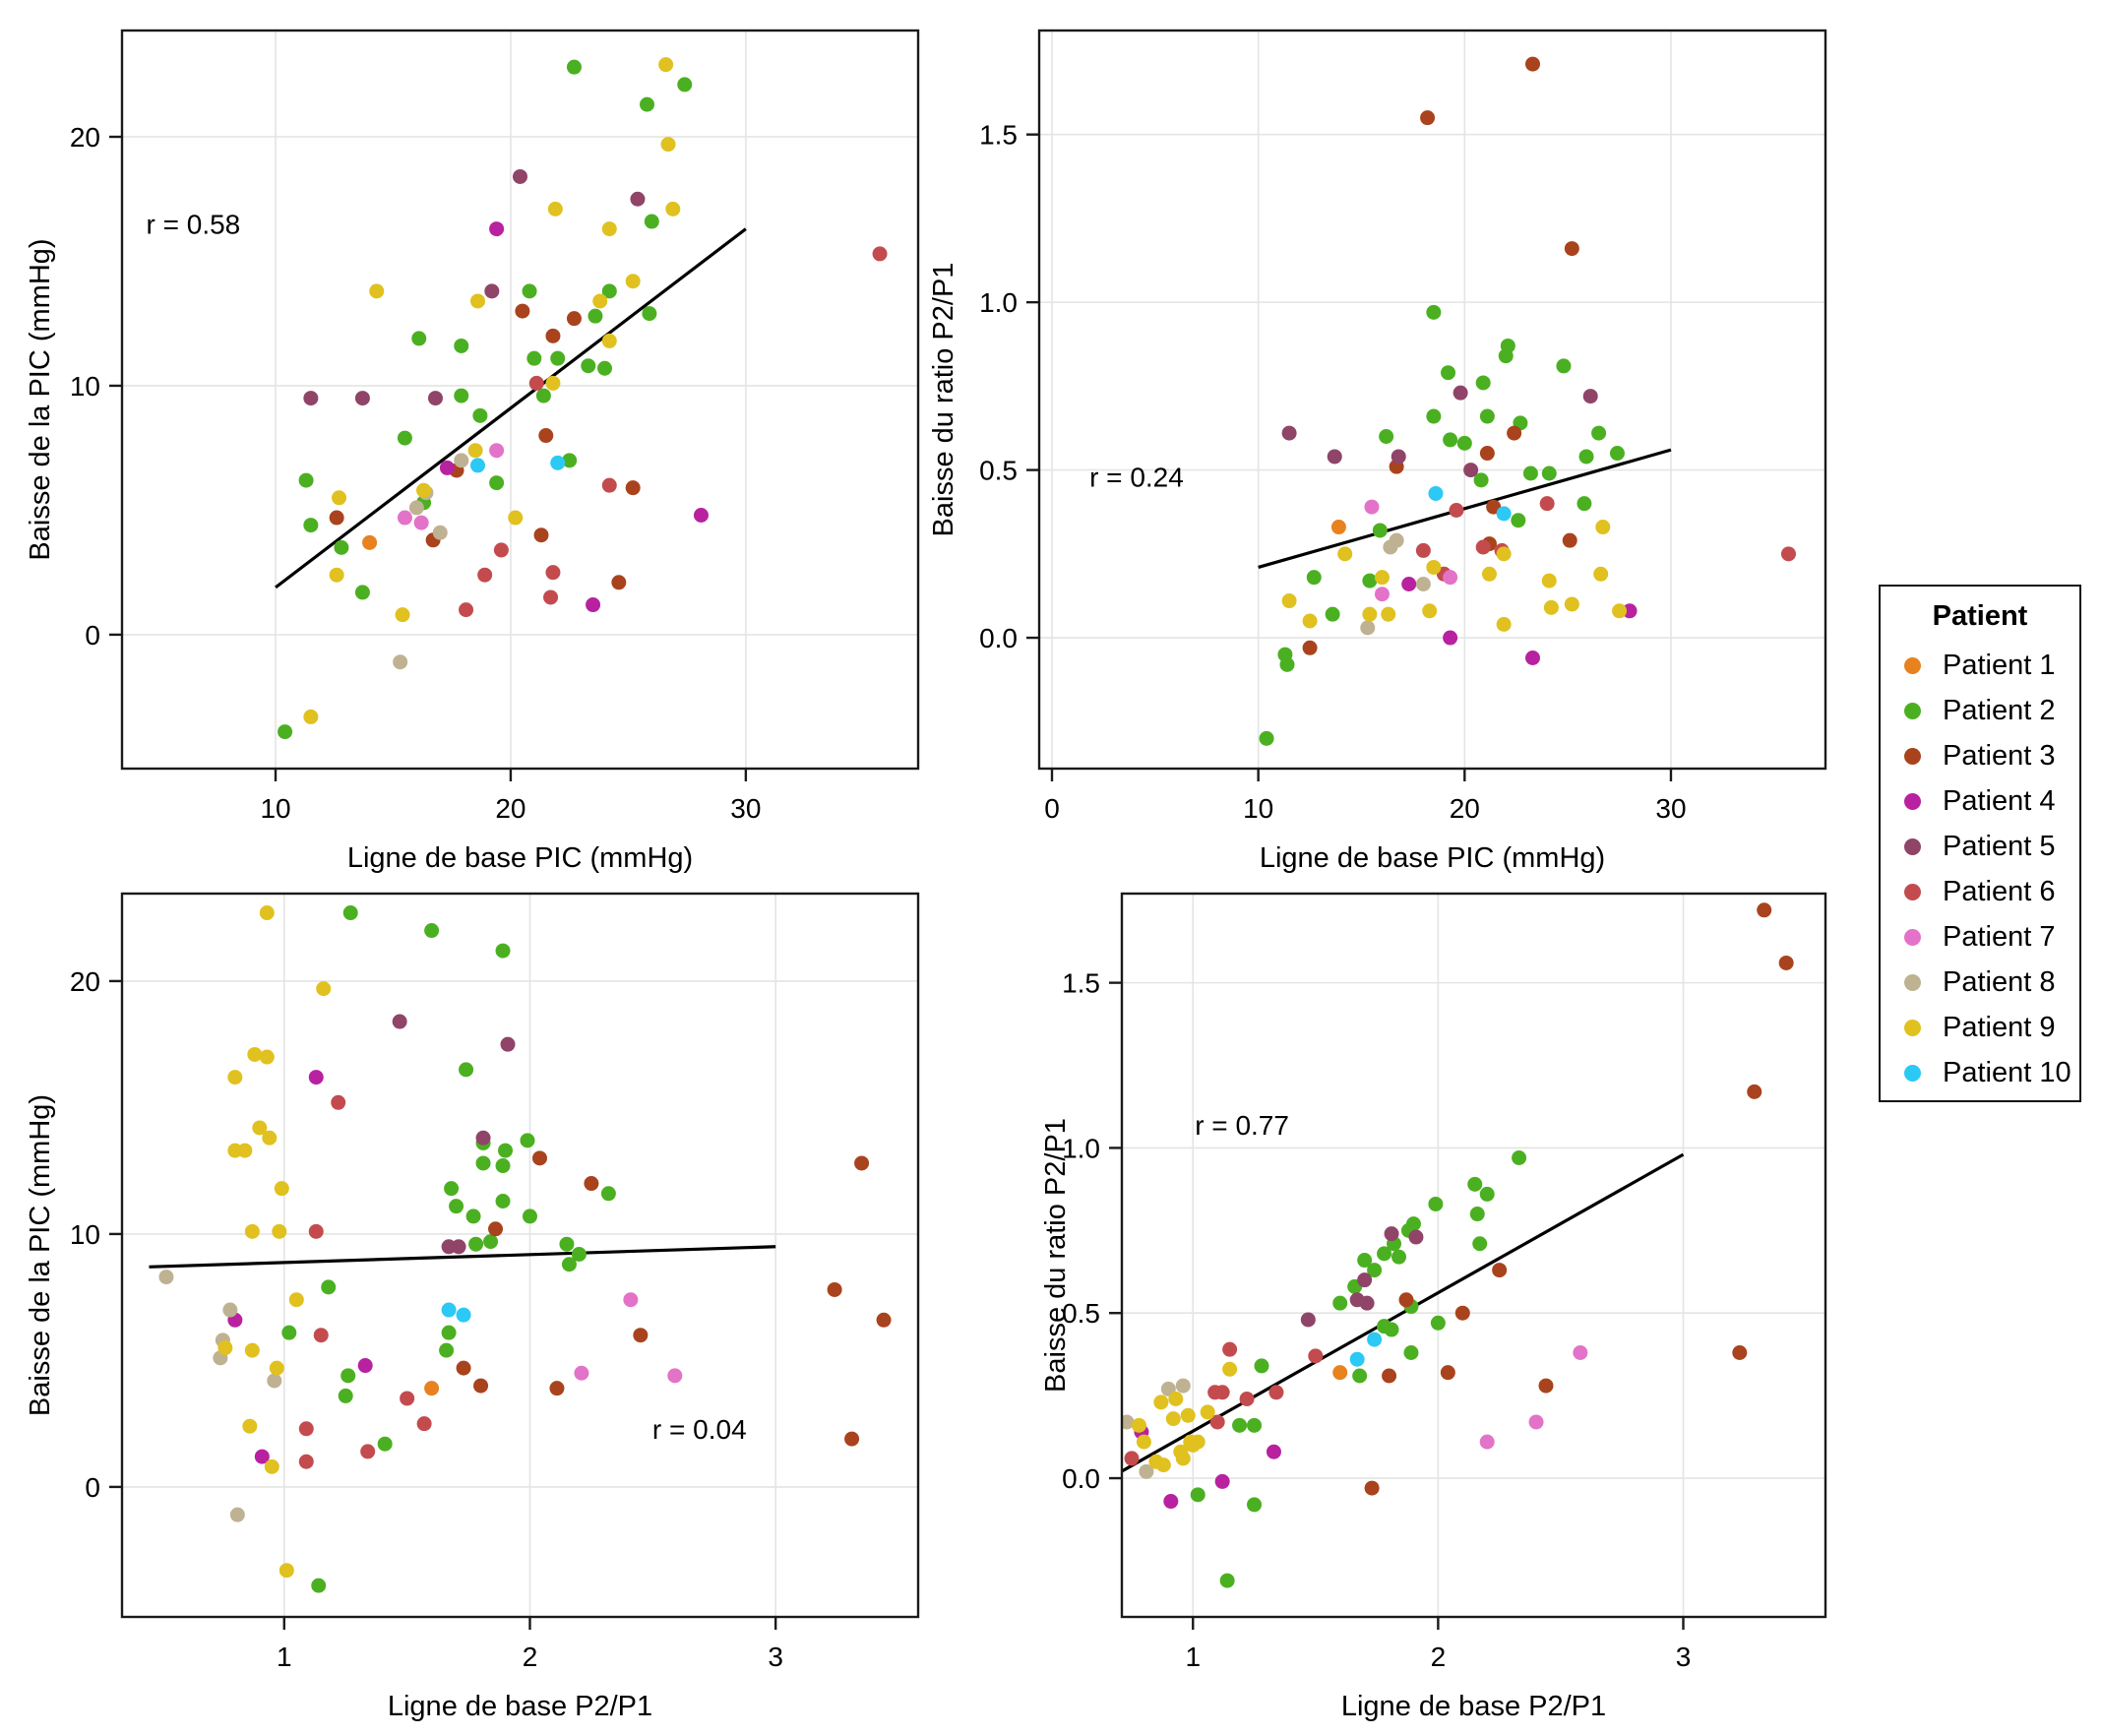 This screenshot has height=1736, width=2102. Describe the element at coordinates (2000, 710) in the screenshot. I see `legend-item-label: Patient 2` at that location.